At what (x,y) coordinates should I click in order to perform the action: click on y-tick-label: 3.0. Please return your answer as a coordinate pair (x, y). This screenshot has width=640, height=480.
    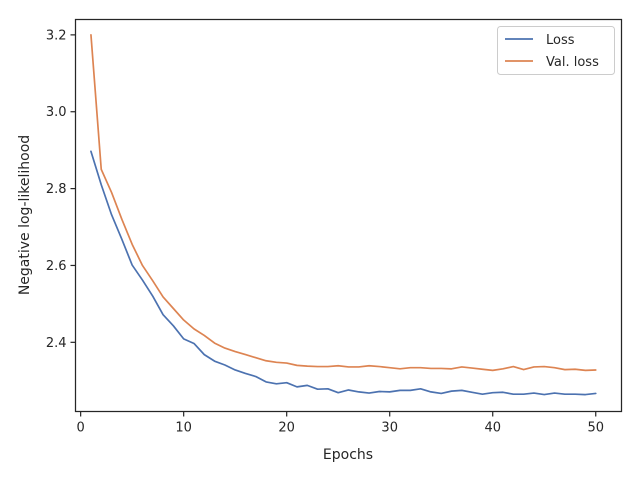
    Looking at the image, I should click on (56, 112).